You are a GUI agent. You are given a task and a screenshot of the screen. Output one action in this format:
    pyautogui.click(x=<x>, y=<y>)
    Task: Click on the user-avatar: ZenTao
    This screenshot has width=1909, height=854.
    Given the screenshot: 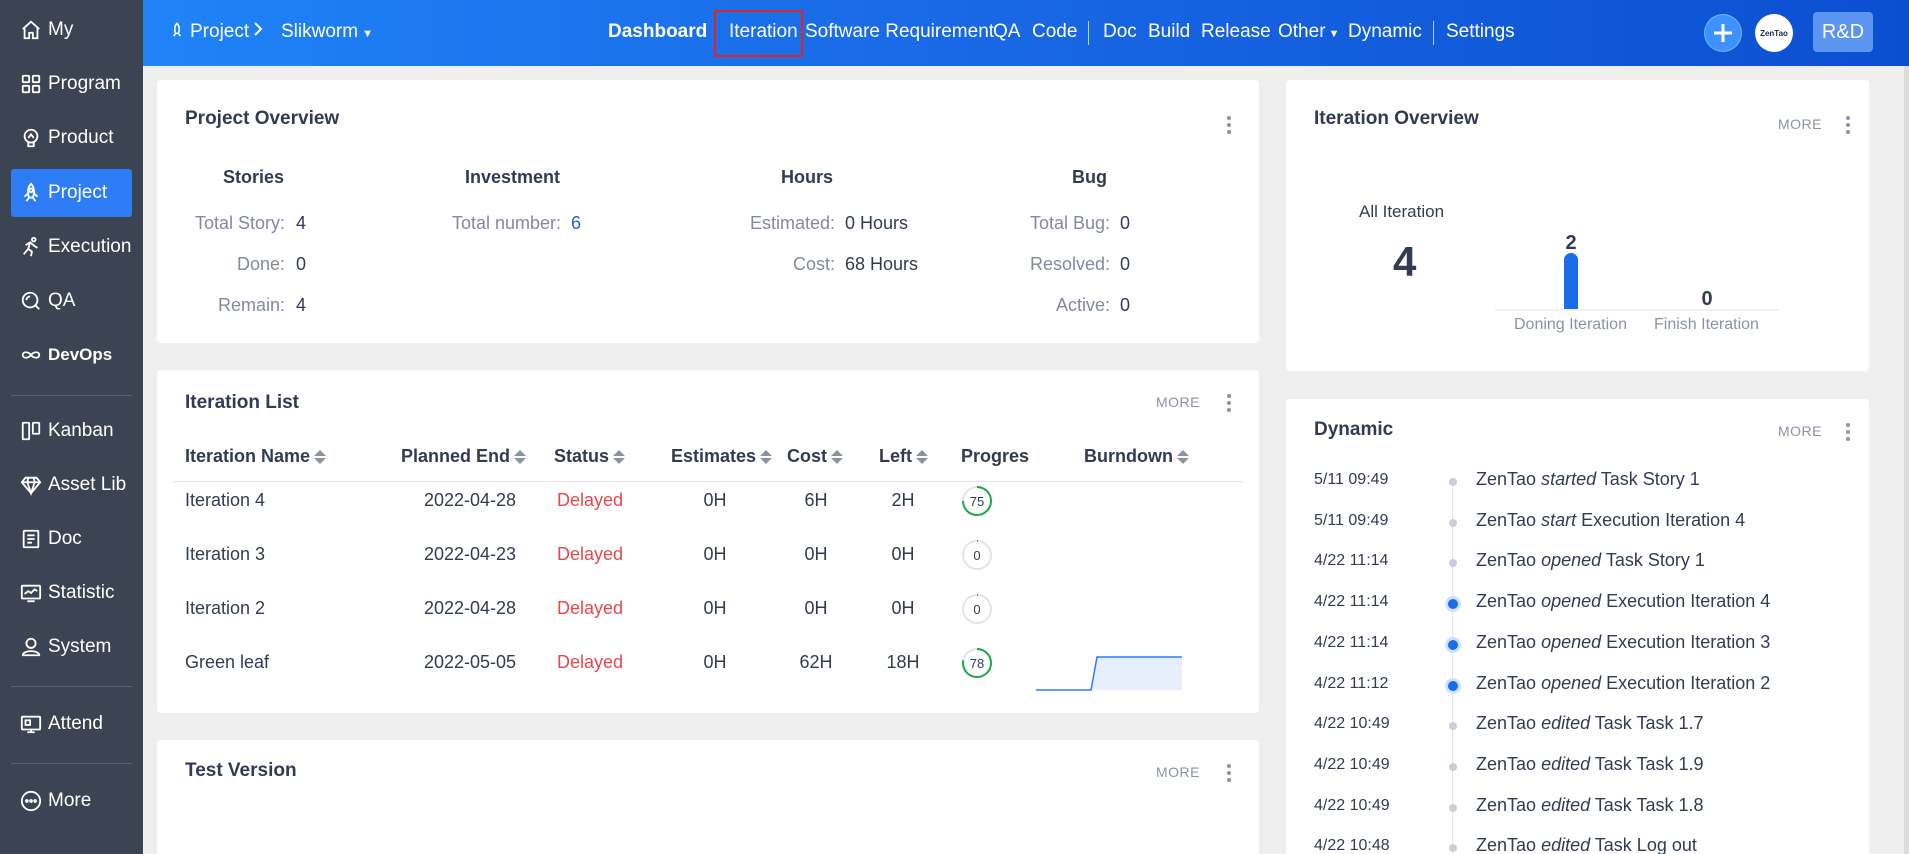 What is the action you would take?
    pyautogui.click(x=1774, y=33)
    